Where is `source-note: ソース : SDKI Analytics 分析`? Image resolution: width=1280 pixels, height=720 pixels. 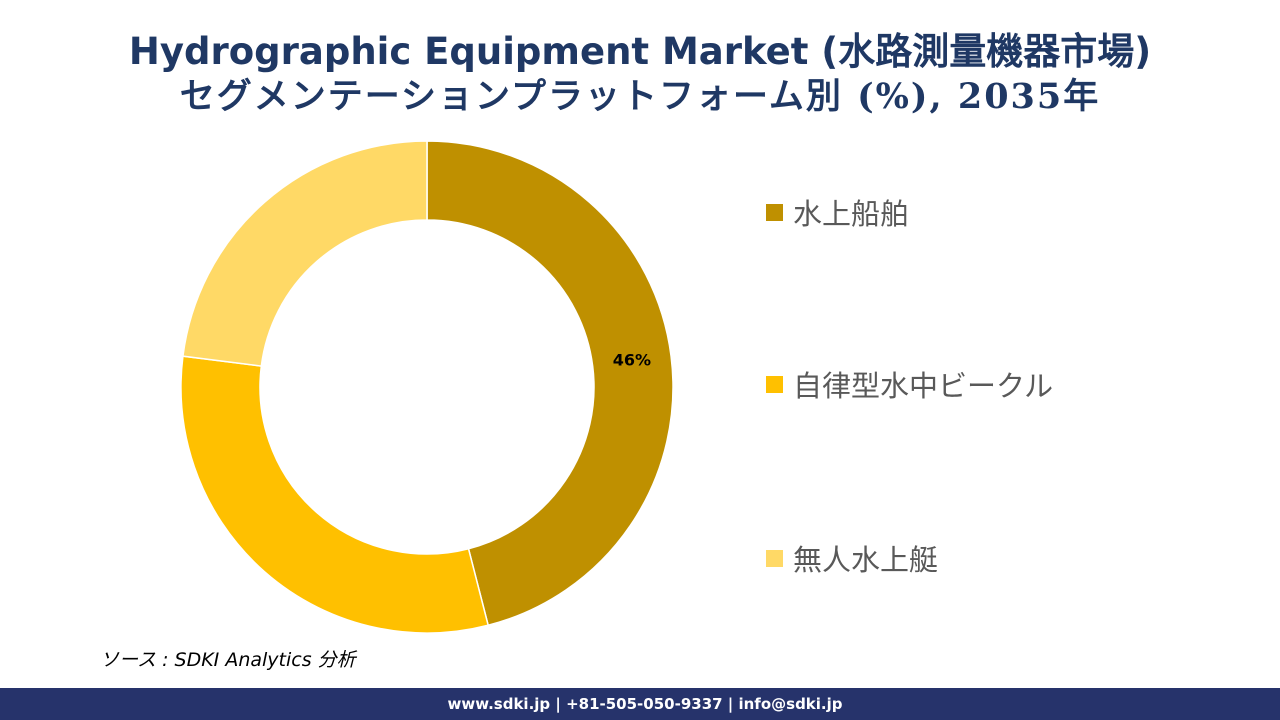 source-note: ソース : SDKI Analytics 分析 is located at coordinates (228, 660).